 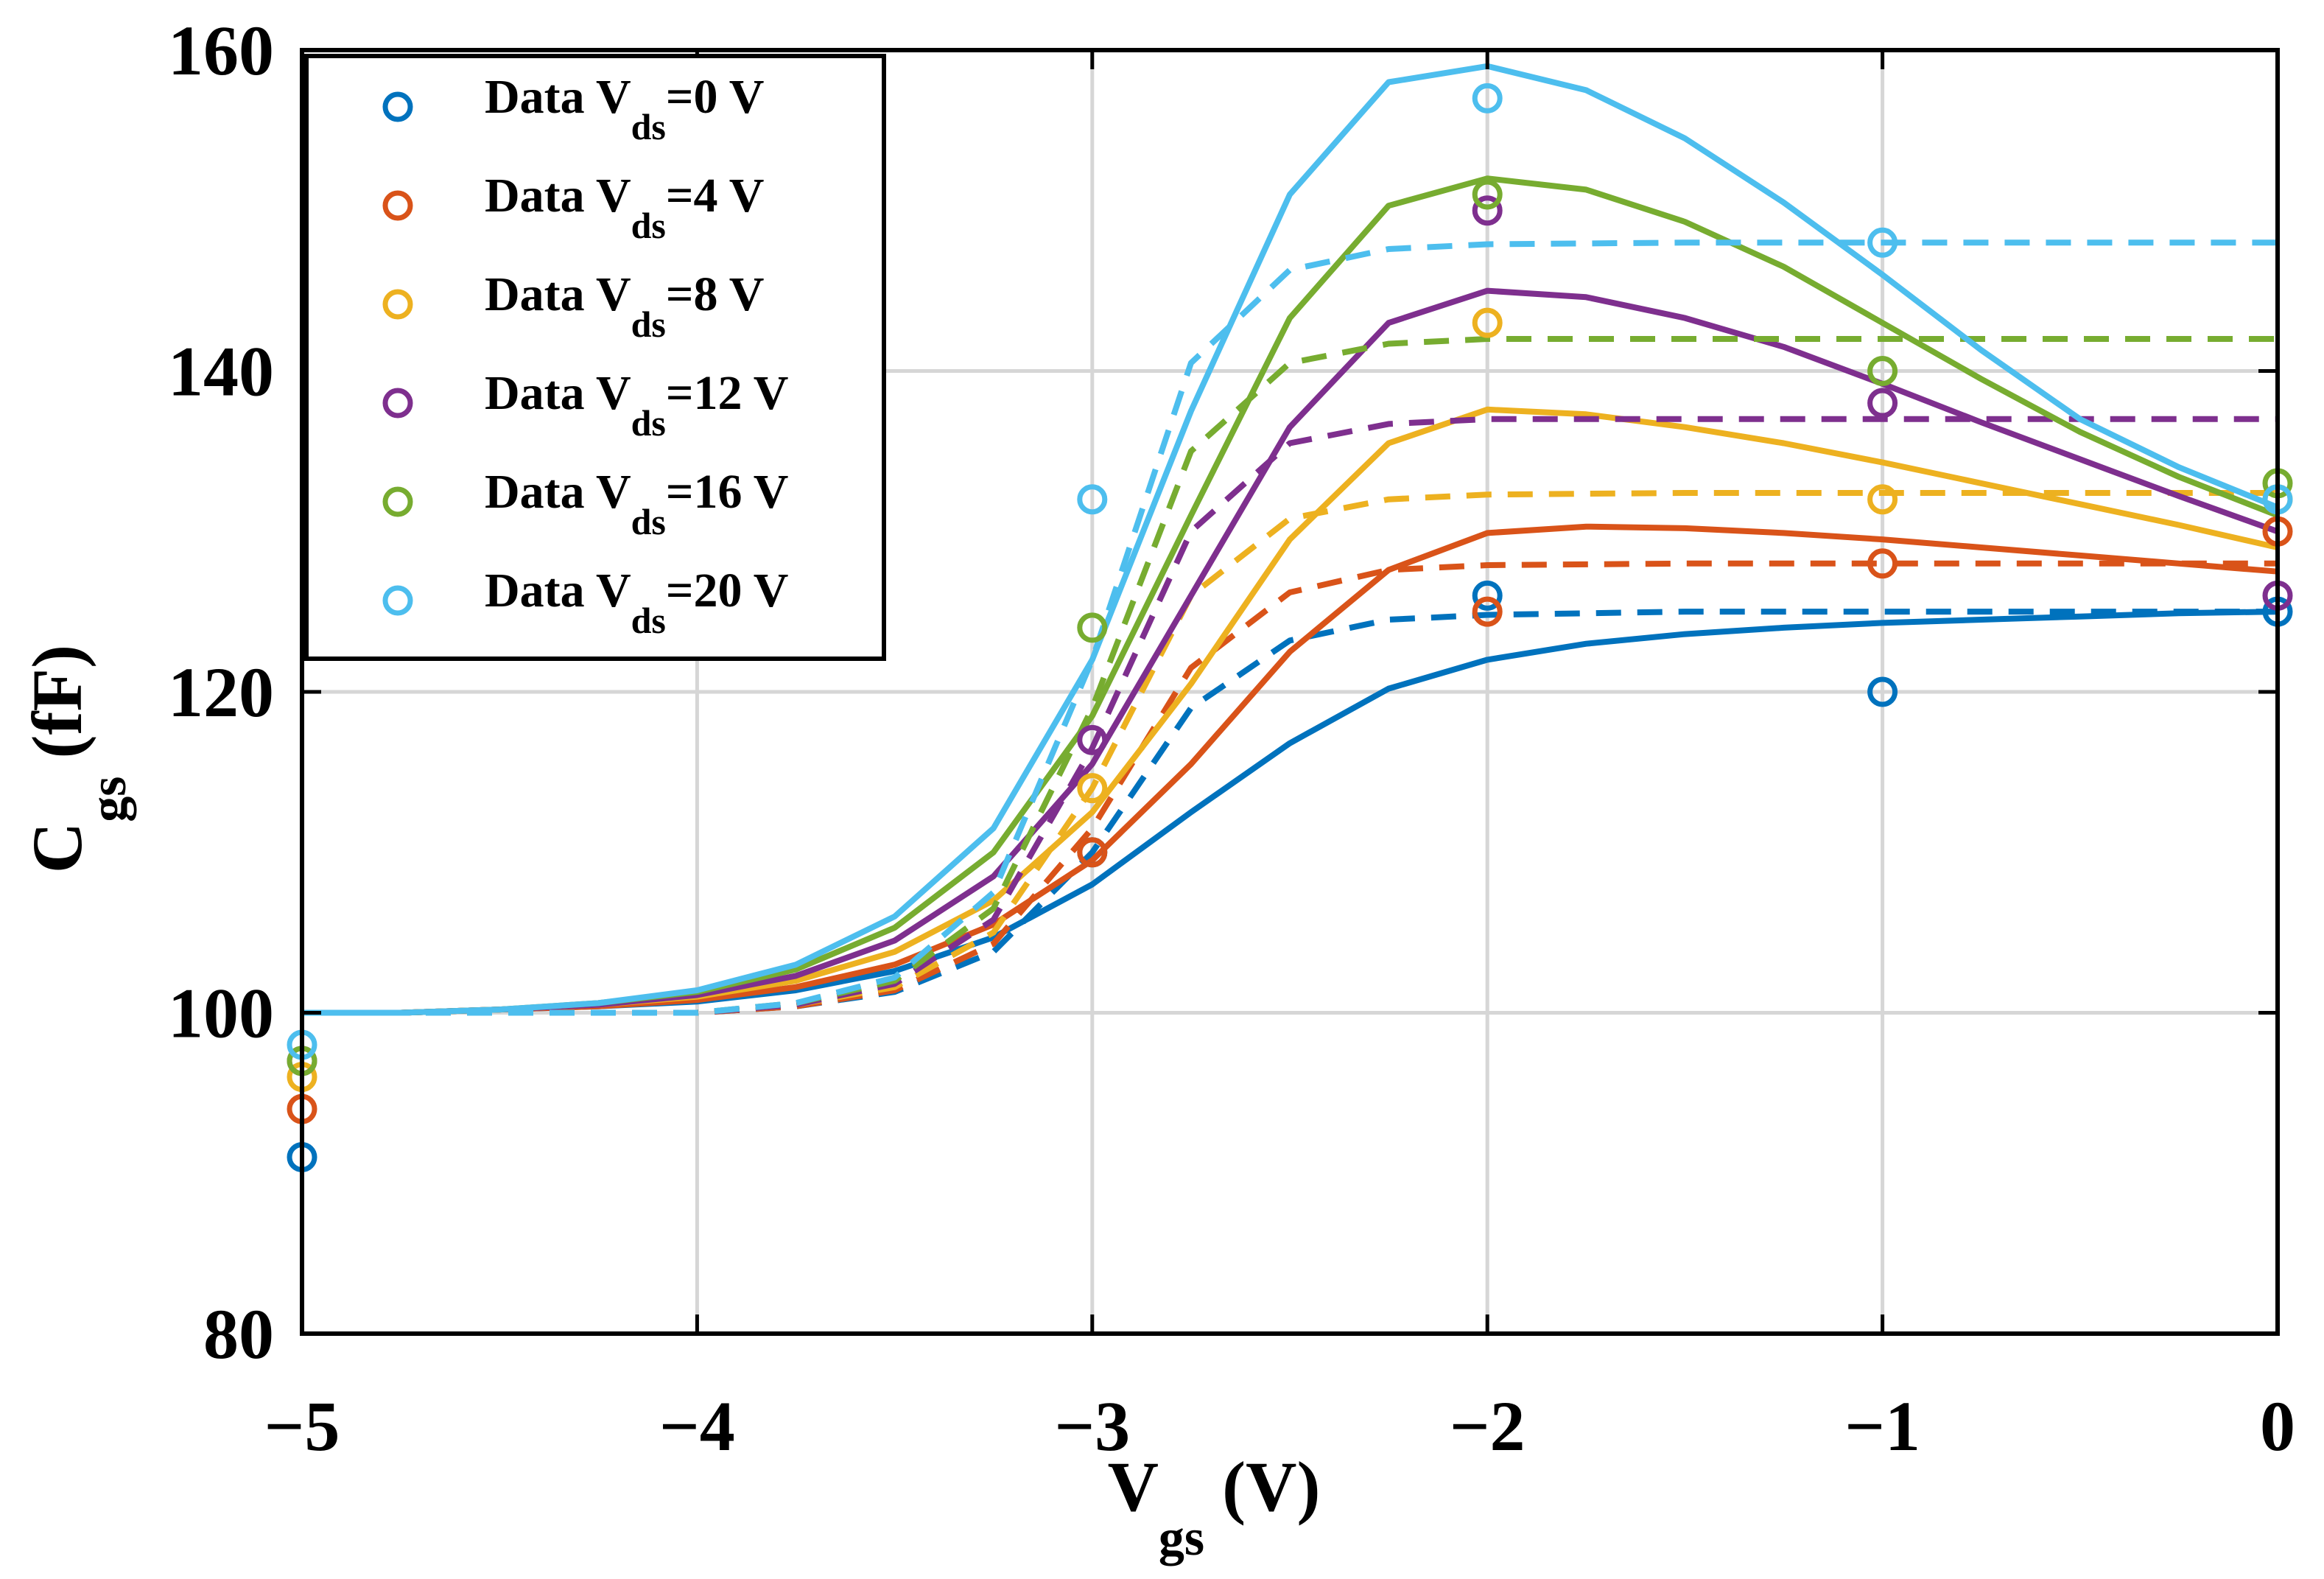 I want to click on y-axis-label-main: C, so click(x=57, y=847).